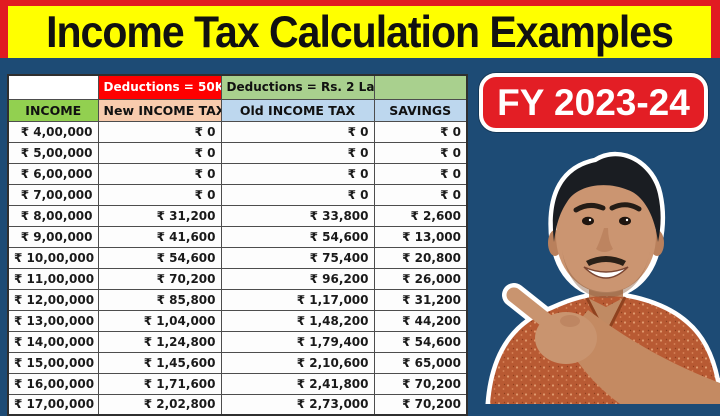  Describe the element at coordinates (53, 110) in the screenshot. I see `column-header-income: INCOME` at that location.